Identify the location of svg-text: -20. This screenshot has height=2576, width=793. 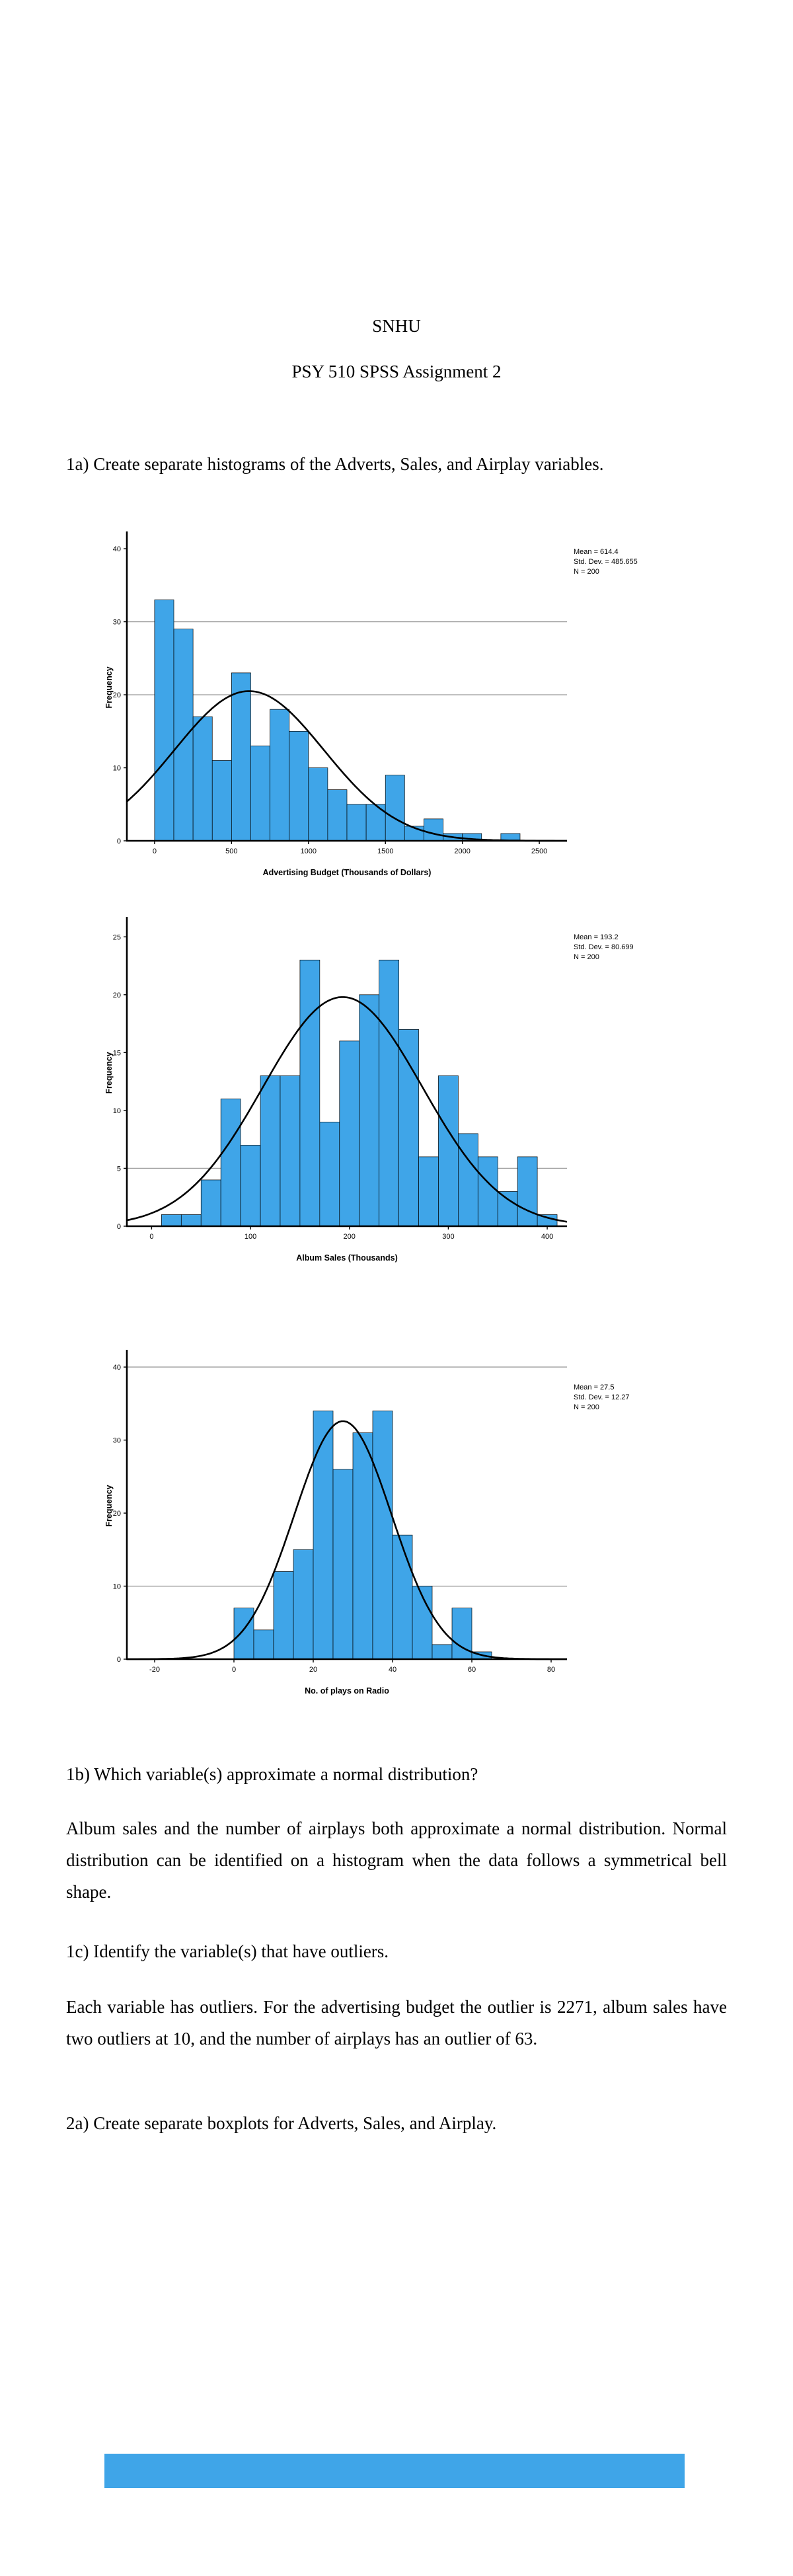
(154, 1670).